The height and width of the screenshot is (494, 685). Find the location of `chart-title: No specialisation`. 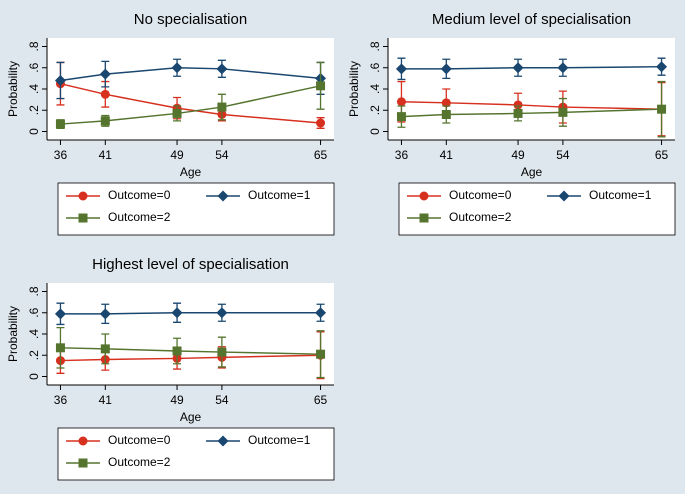

chart-title: No specialisation is located at coordinates (190, 19).